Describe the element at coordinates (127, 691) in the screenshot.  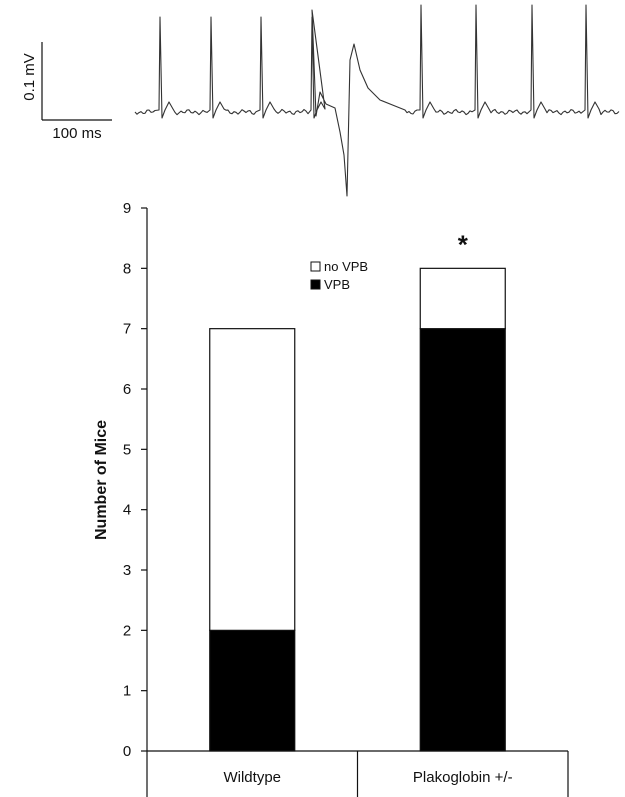
I see `y-tick-label: 1` at that location.